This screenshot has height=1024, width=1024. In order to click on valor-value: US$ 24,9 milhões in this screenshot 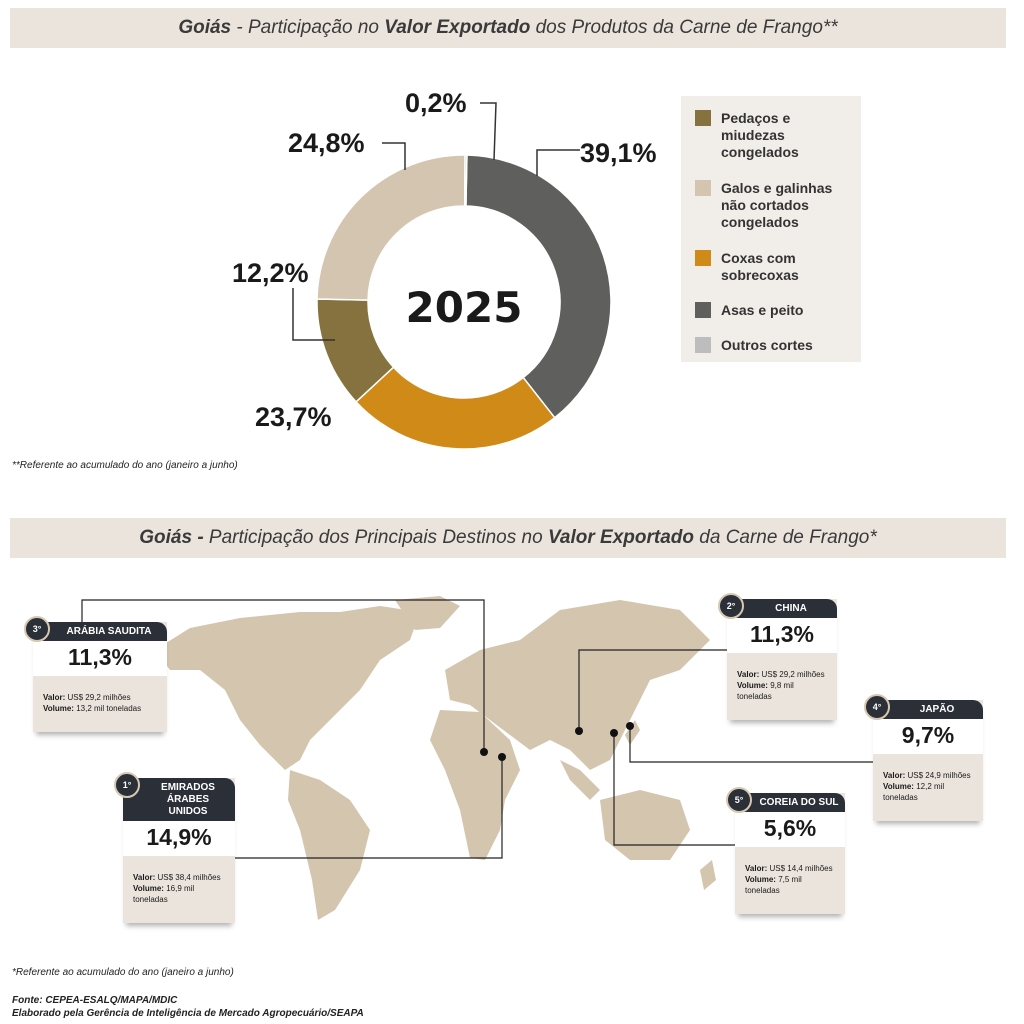, I will do `click(938, 775)`.